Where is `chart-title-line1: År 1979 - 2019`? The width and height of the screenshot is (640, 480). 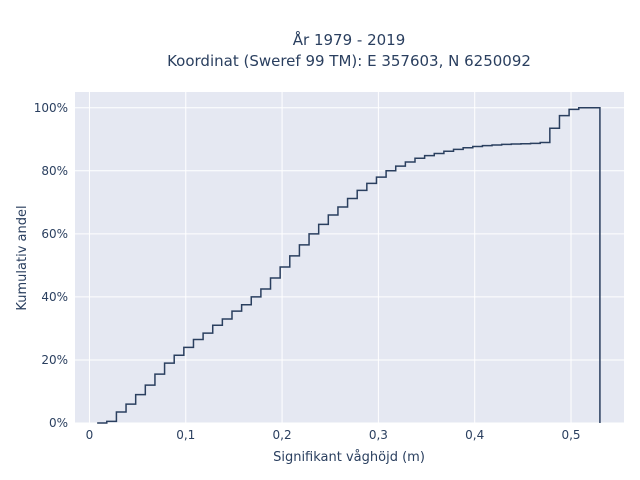 chart-title-line1: År 1979 - 2019 is located at coordinates (349, 39).